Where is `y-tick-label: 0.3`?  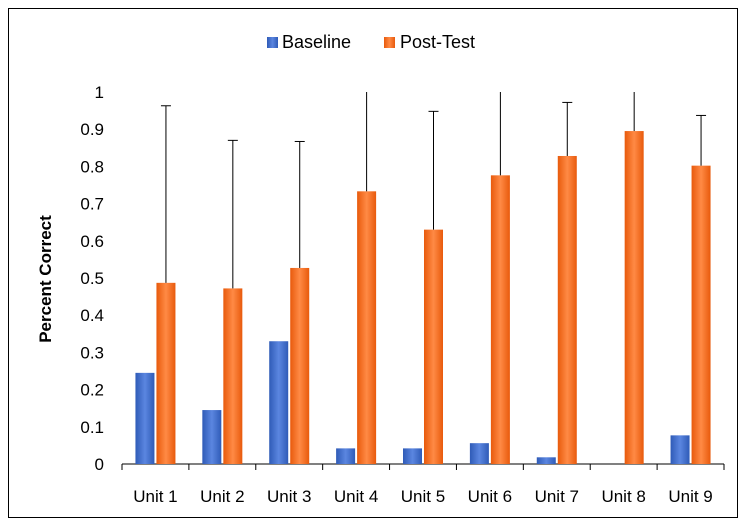 y-tick-label: 0.3 is located at coordinates (92, 352).